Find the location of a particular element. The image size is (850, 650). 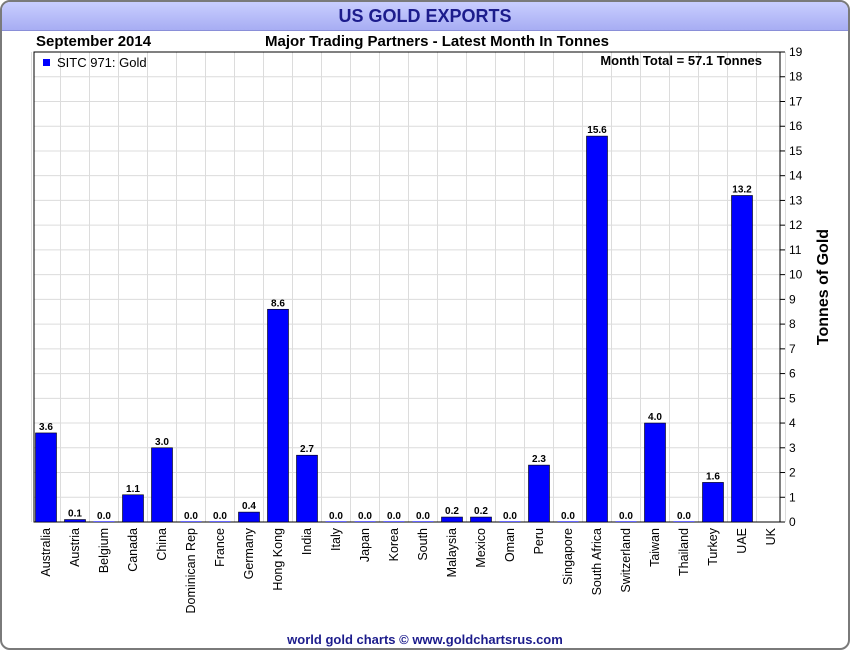

bar-value-label: 3.0 is located at coordinates (162, 442).